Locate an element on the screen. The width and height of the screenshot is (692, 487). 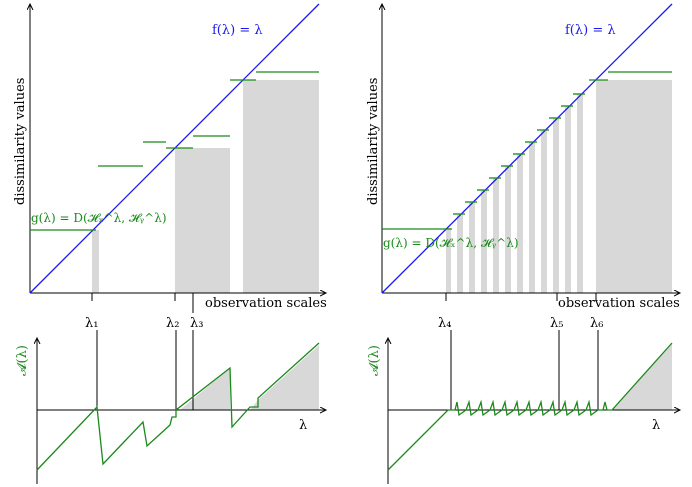
lambda-2-label: λ₂ is located at coordinates (172, 323).